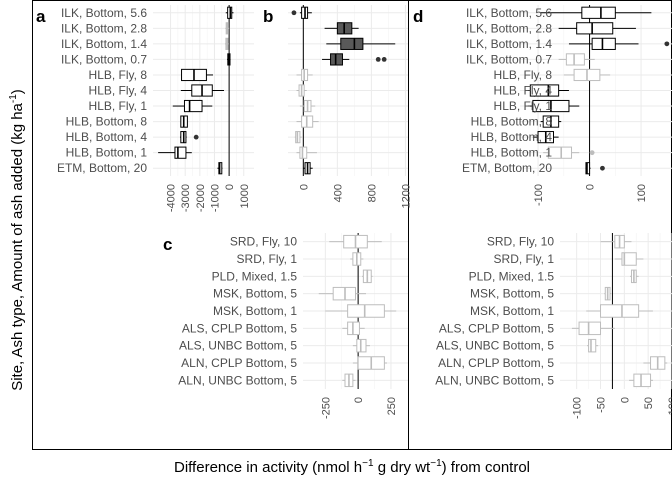 The width and height of the screenshot is (672, 480). Describe the element at coordinates (215, 198) in the screenshot. I see `x-tick-label: -1000` at that location.